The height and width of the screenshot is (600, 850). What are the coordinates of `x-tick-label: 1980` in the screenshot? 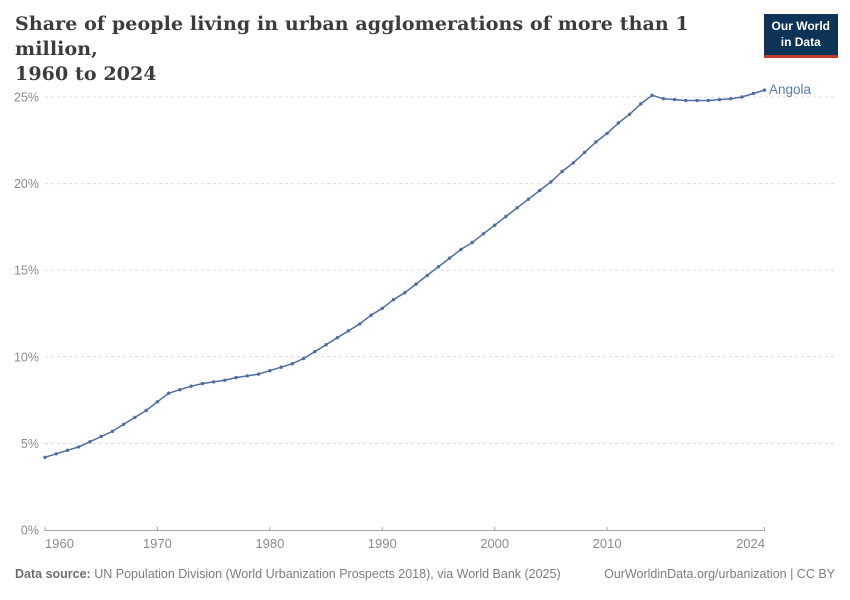 It's located at (269, 543).